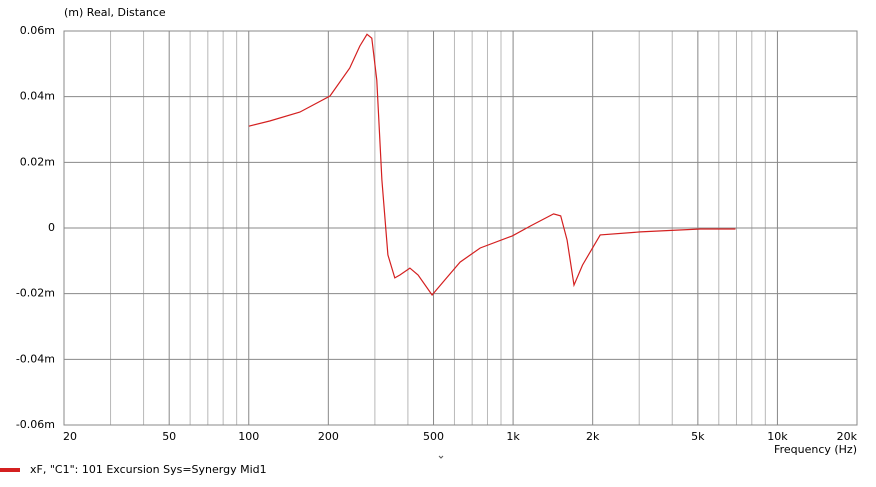  Describe the element at coordinates (37, 161) in the screenshot. I see `y-tick-label: 0.02m` at that location.